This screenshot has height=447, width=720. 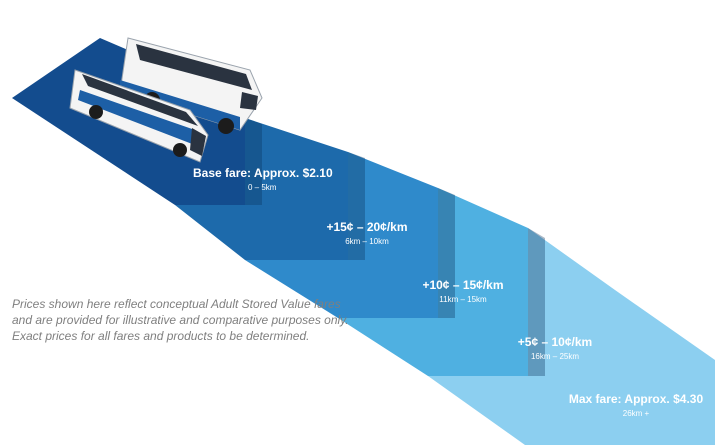 I want to click on fare-tier-1-range: 0 – 5km, so click(x=262, y=187).